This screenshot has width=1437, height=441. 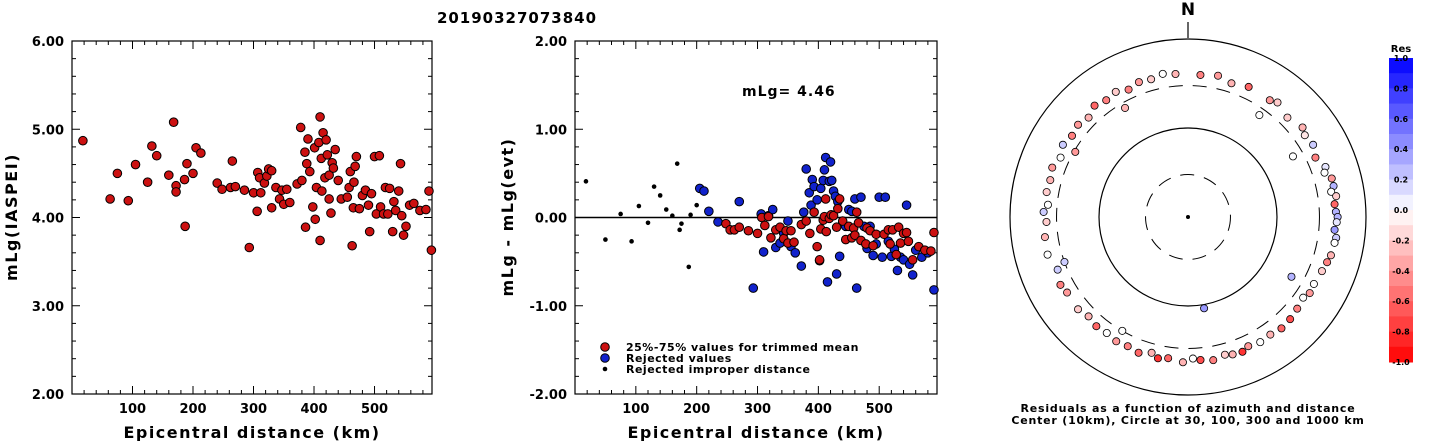 I want to click on y-tick-label: 0.00, so click(x=551, y=219).